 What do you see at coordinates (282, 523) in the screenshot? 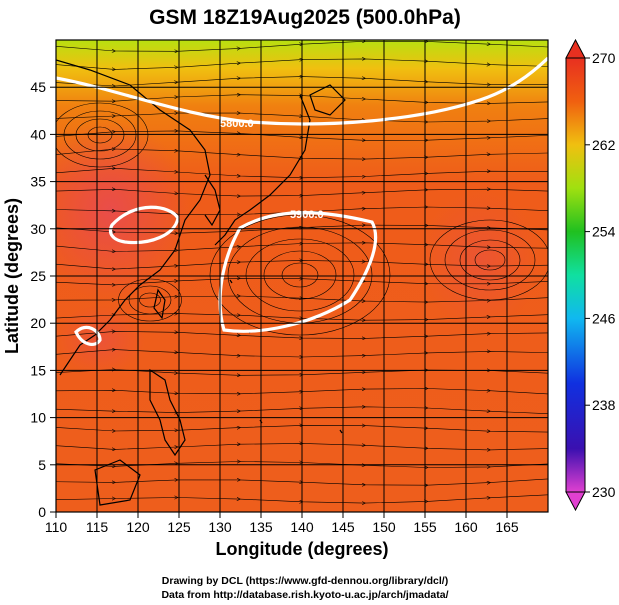
I see `x-ticks: 110 115 120 125 130 135 140 145 150 155 160 165` at bounding box center [282, 523].